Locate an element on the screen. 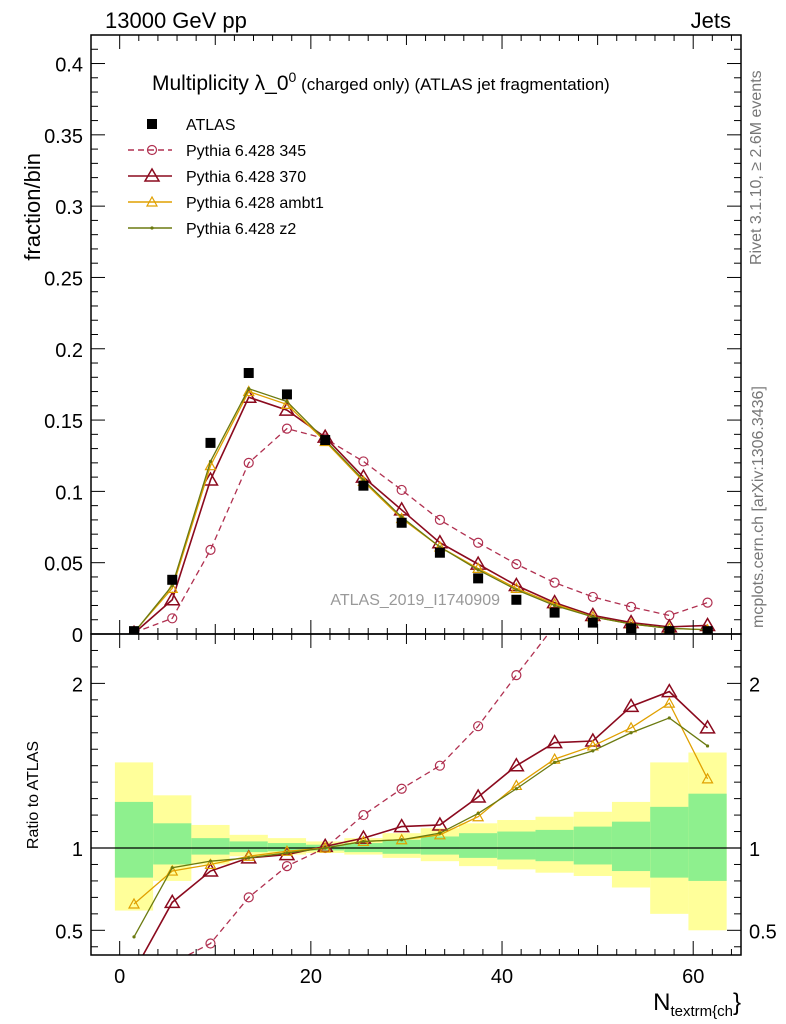 The height and width of the screenshot is (1024, 786). uncertainty-bands is located at coordinates (420, 841).